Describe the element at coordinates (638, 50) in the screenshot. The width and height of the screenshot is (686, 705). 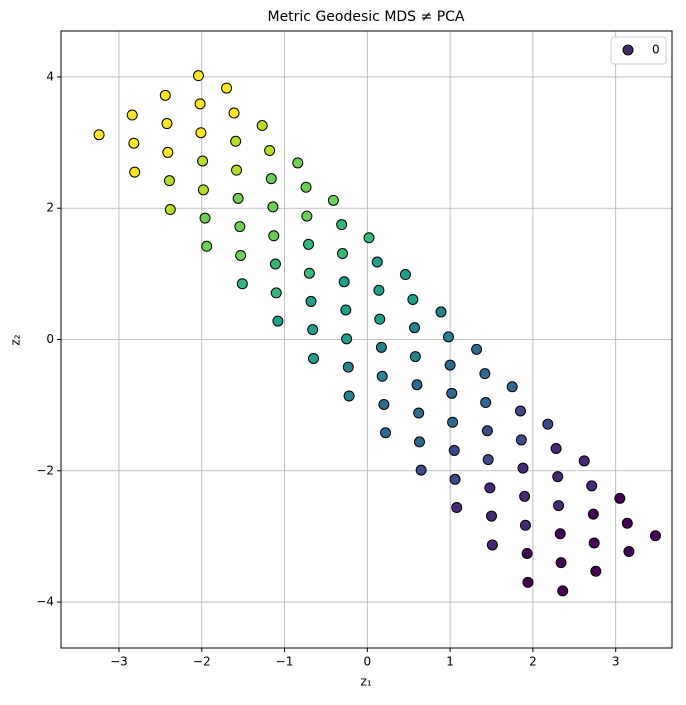
I see `legend-box` at that location.